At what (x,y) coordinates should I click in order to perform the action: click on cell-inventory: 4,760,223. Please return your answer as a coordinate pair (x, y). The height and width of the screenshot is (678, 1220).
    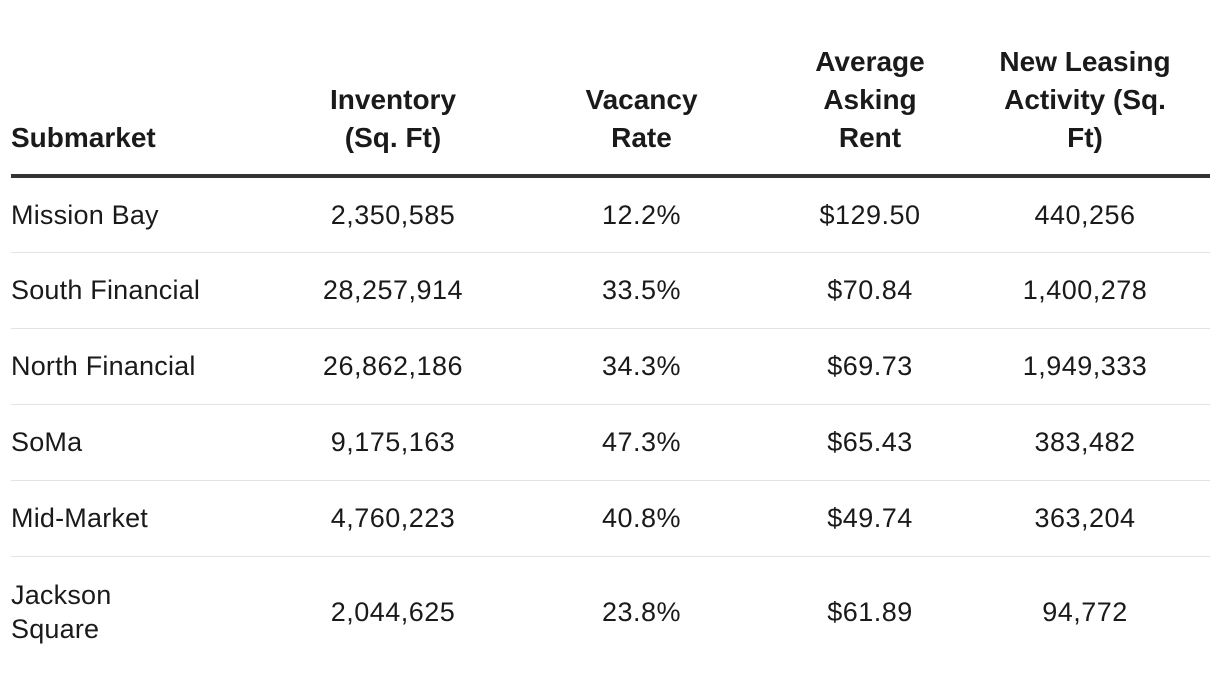
    Looking at the image, I should click on (393, 518).